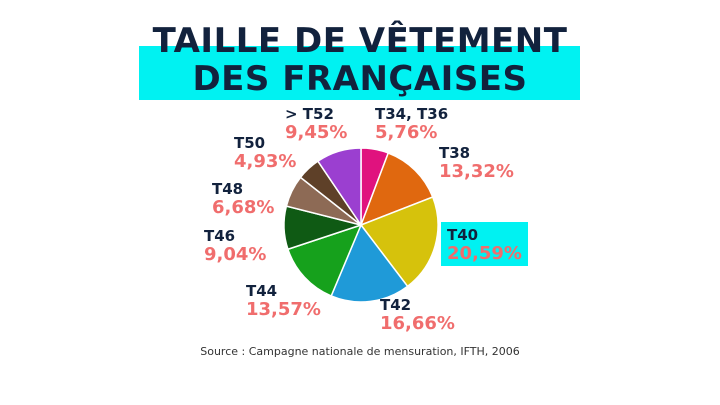 The height and width of the screenshot is (405, 720). What do you see at coordinates (396, 189) in the screenshot?
I see `pie-slice-t38` at bounding box center [396, 189].